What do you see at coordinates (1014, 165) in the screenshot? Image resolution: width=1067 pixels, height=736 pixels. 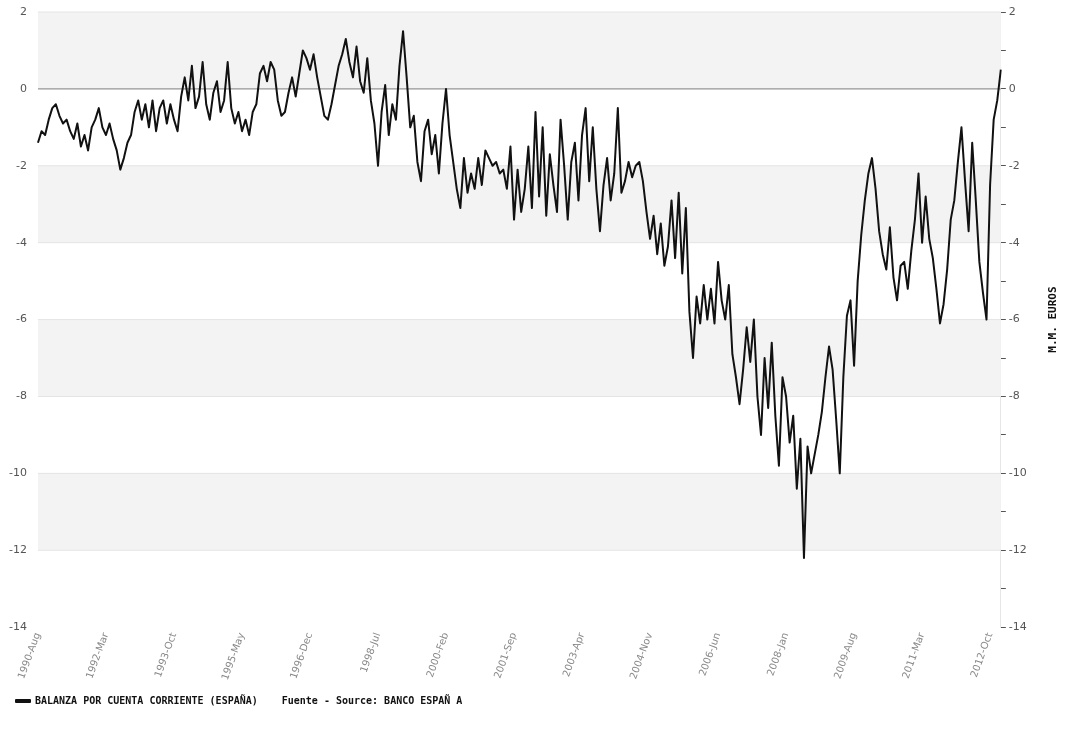 I see `y-tick-label: -2` at bounding box center [1014, 165].